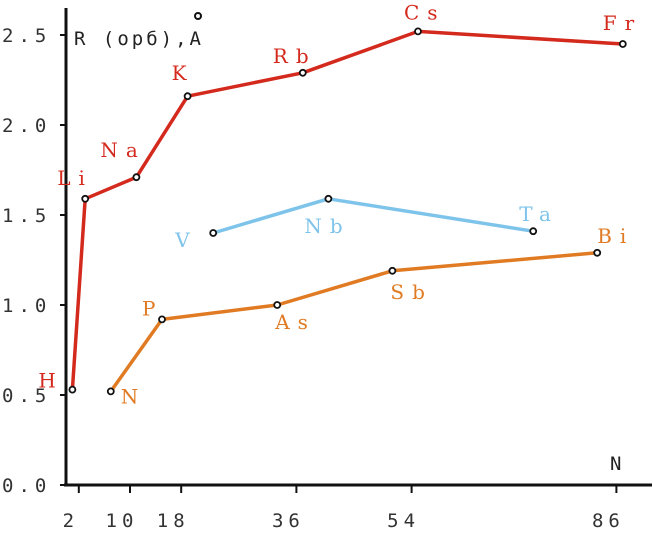 This screenshot has width=653, height=534. I want to click on point-label-rb: Rb, so click(295, 56).